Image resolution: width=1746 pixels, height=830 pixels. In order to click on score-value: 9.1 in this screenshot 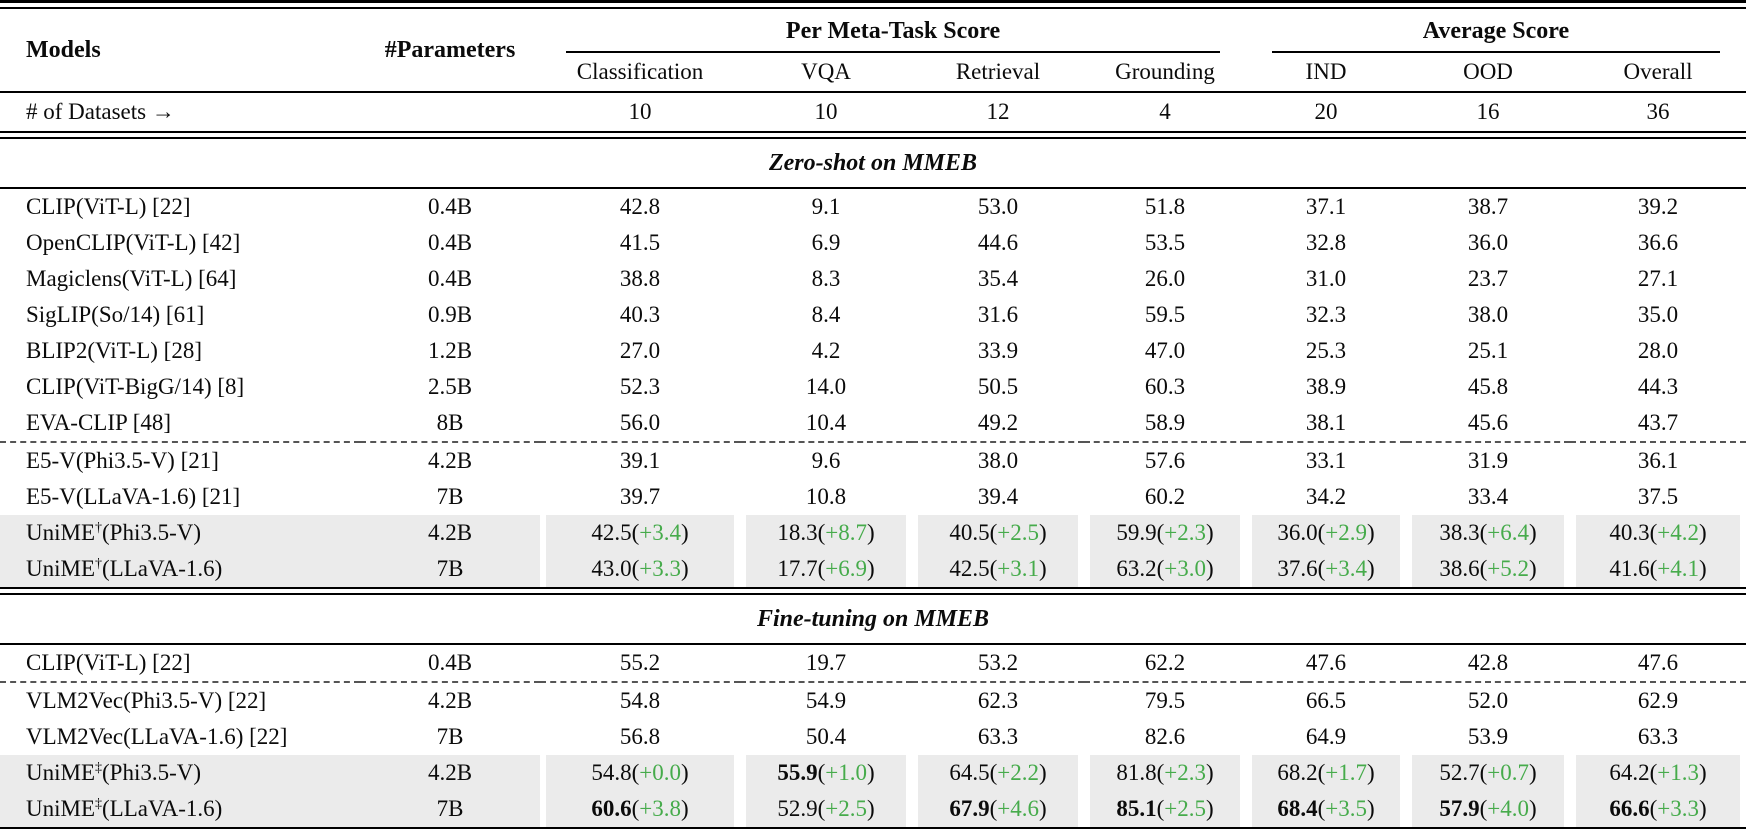, I will do `click(826, 207)`.